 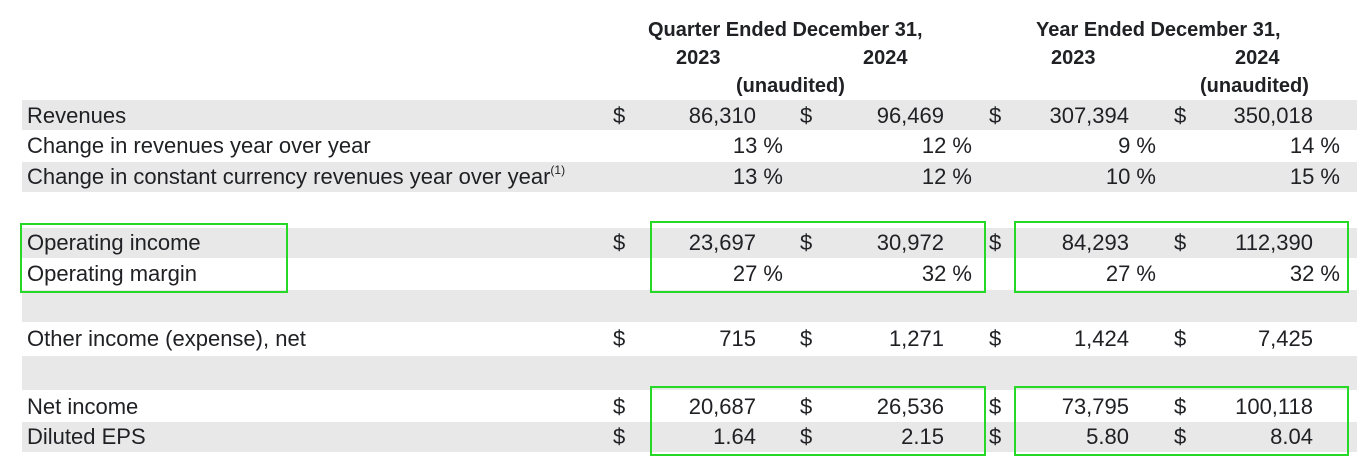 What do you see at coordinates (1101, 338) in the screenshot?
I see `value-y2023: 1,424` at bounding box center [1101, 338].